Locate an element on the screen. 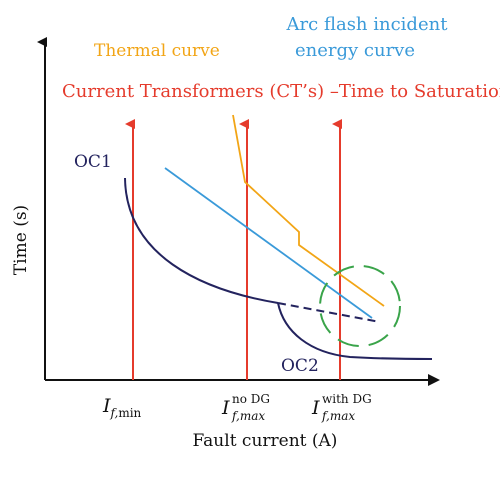 This screenshot has height=479, width=500. arc-flash-label-line1: Arc flash incident is located at coordinates (367, 24).